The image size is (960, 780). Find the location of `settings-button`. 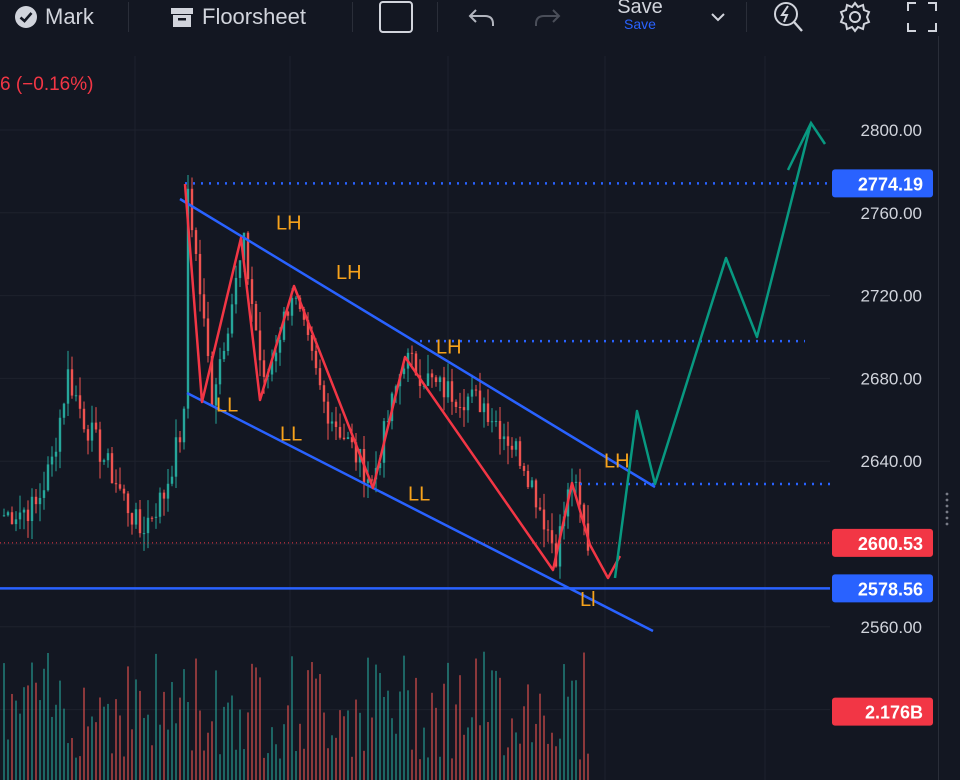

settings-button is located at coordinates (855, 17).